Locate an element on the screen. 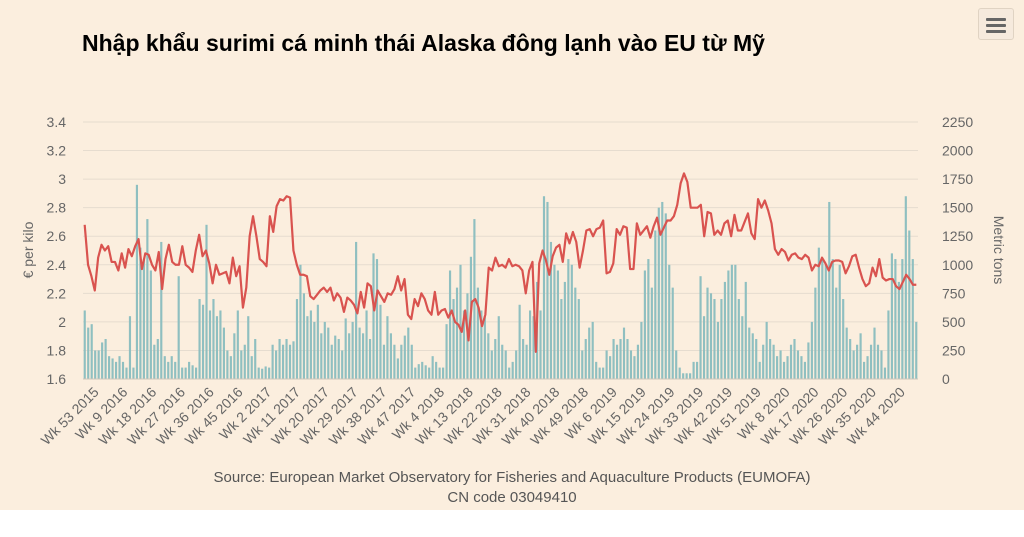 The width and height of the screenshot is (1024, 537). y-right-tick-label: 1500 is located at coordinates (957, 208).